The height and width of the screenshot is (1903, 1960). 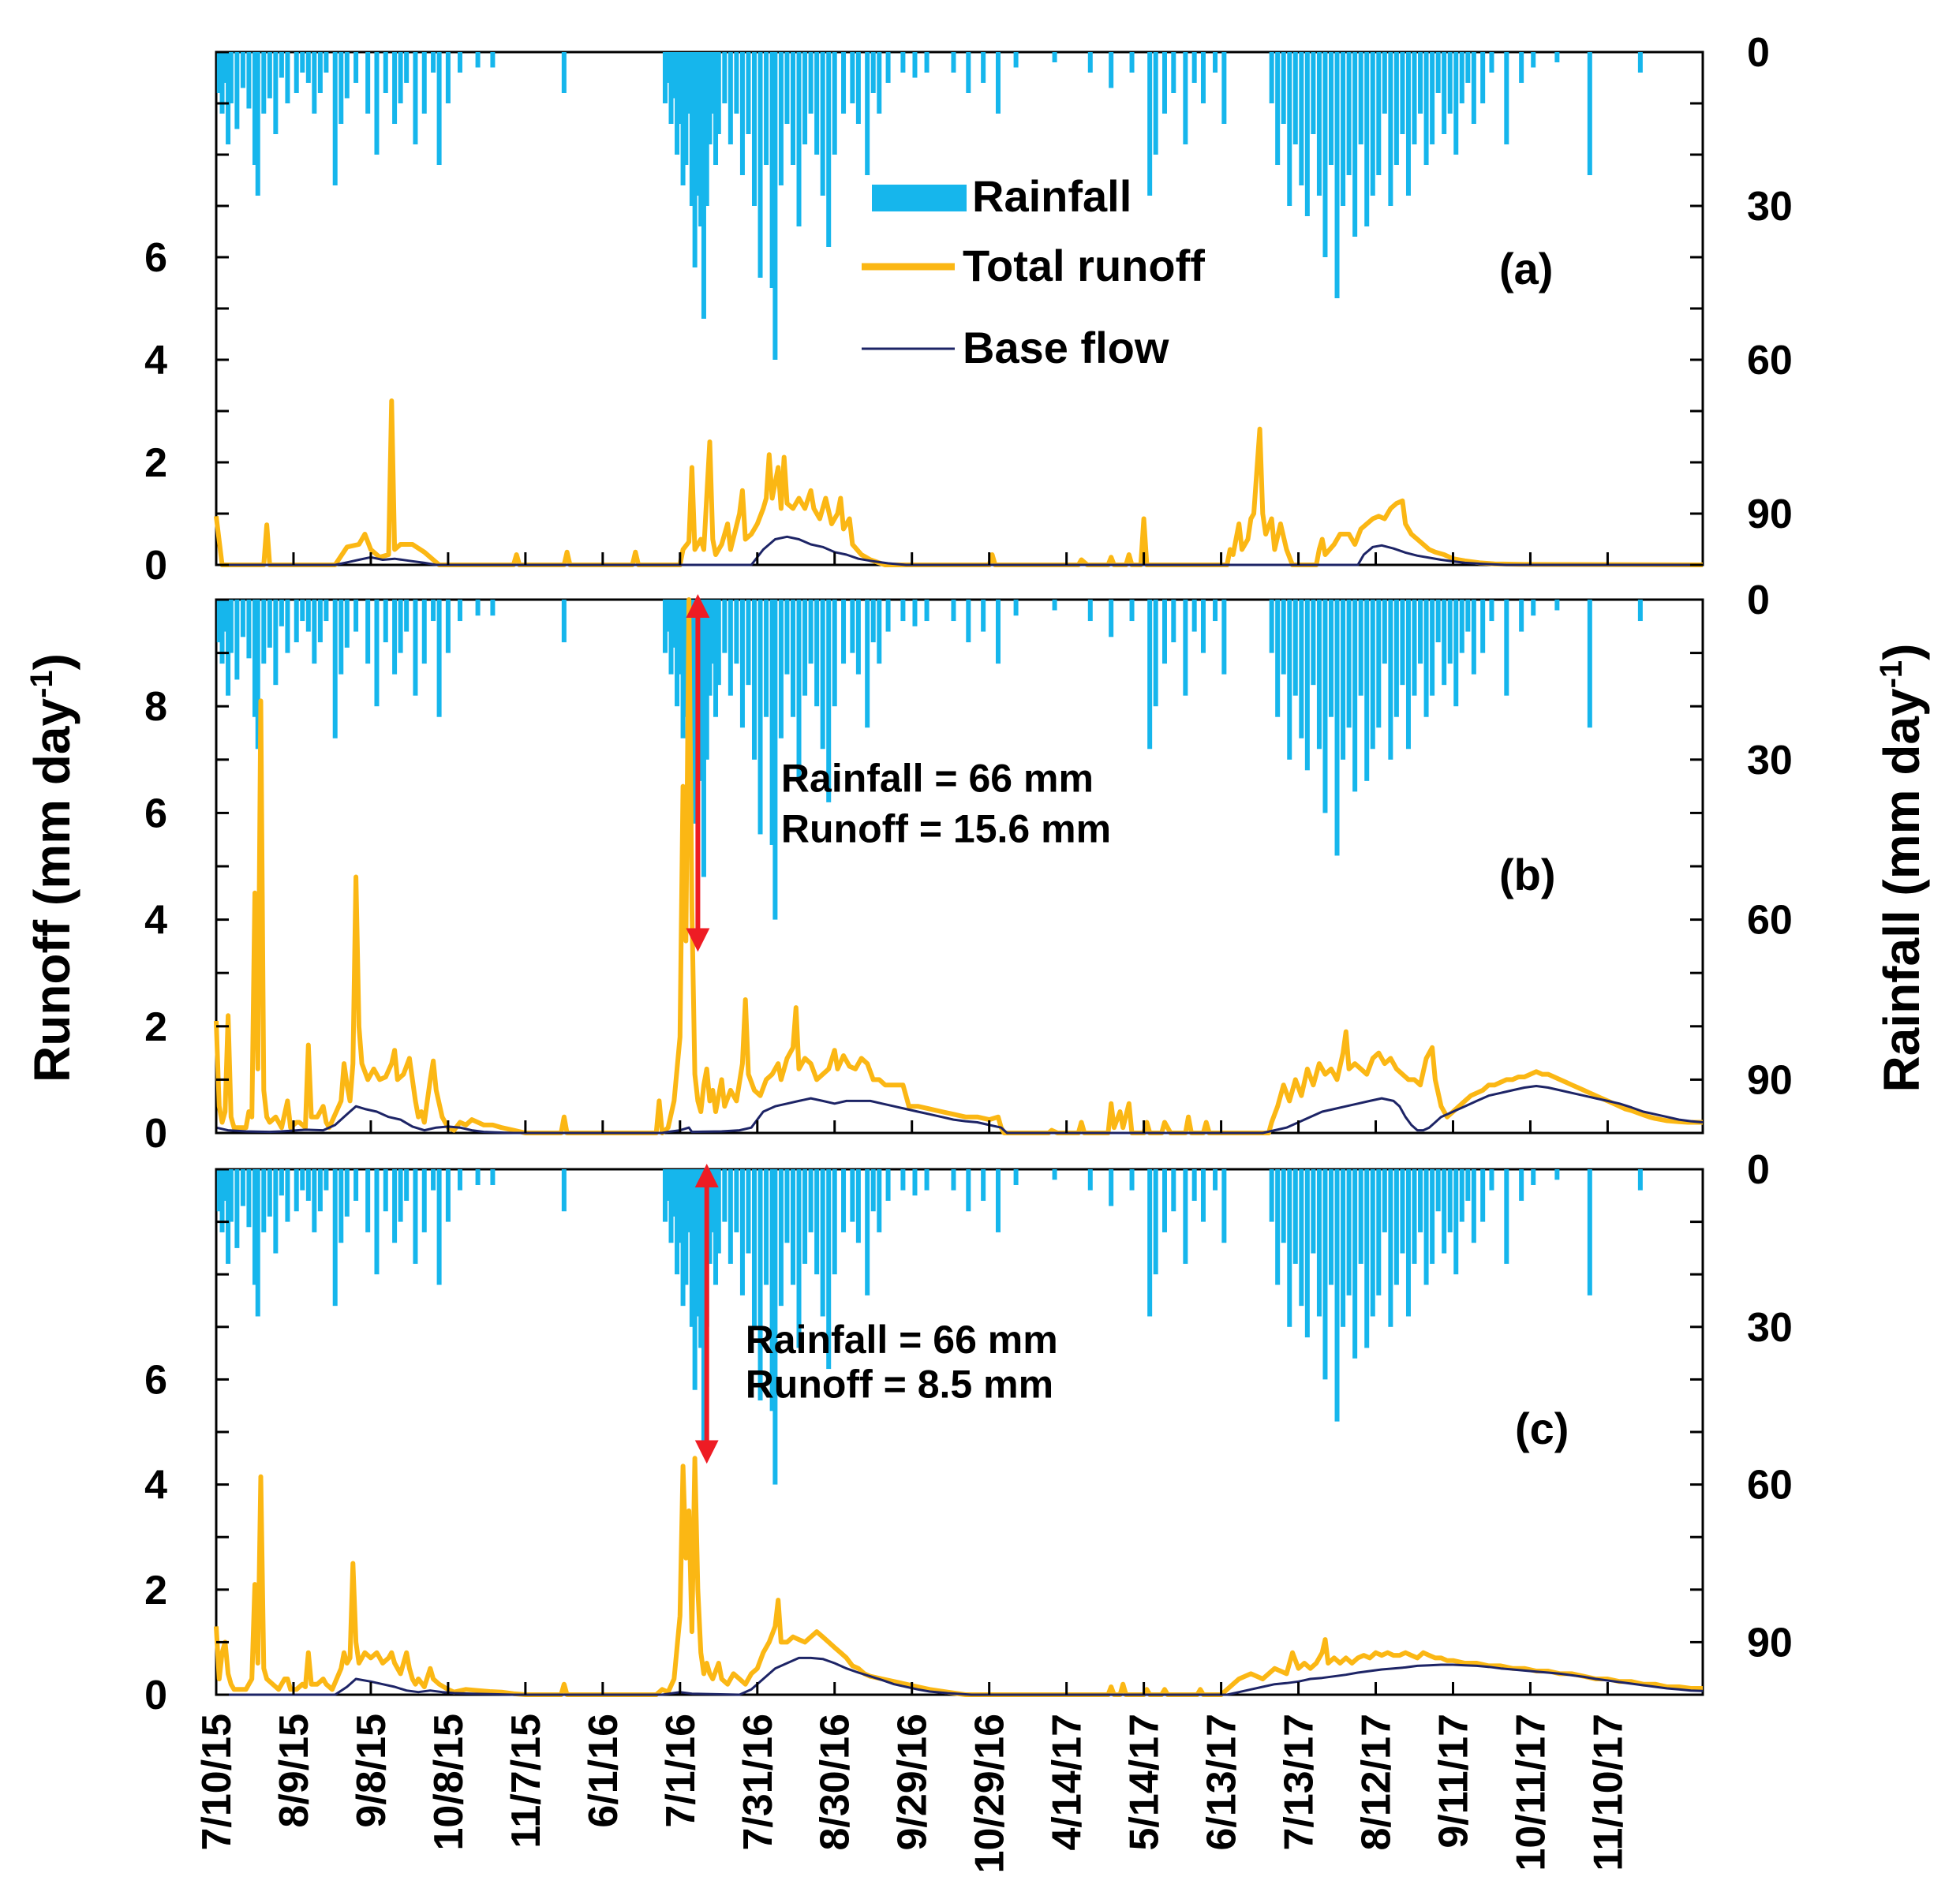 I want to click on x-date-label-16: 9/11/17, so click(x=1453, y=1781).